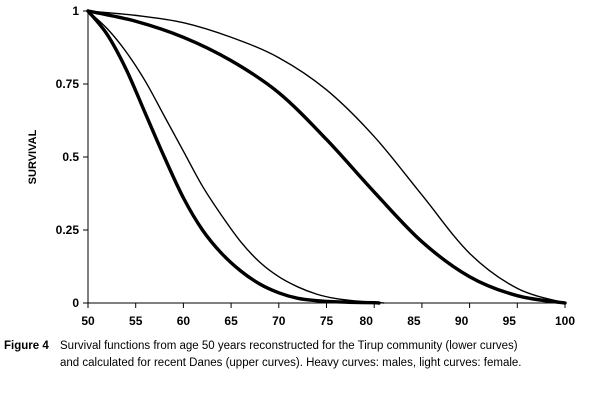  I want to click on y-tick-label: 0, so click(75, 303).